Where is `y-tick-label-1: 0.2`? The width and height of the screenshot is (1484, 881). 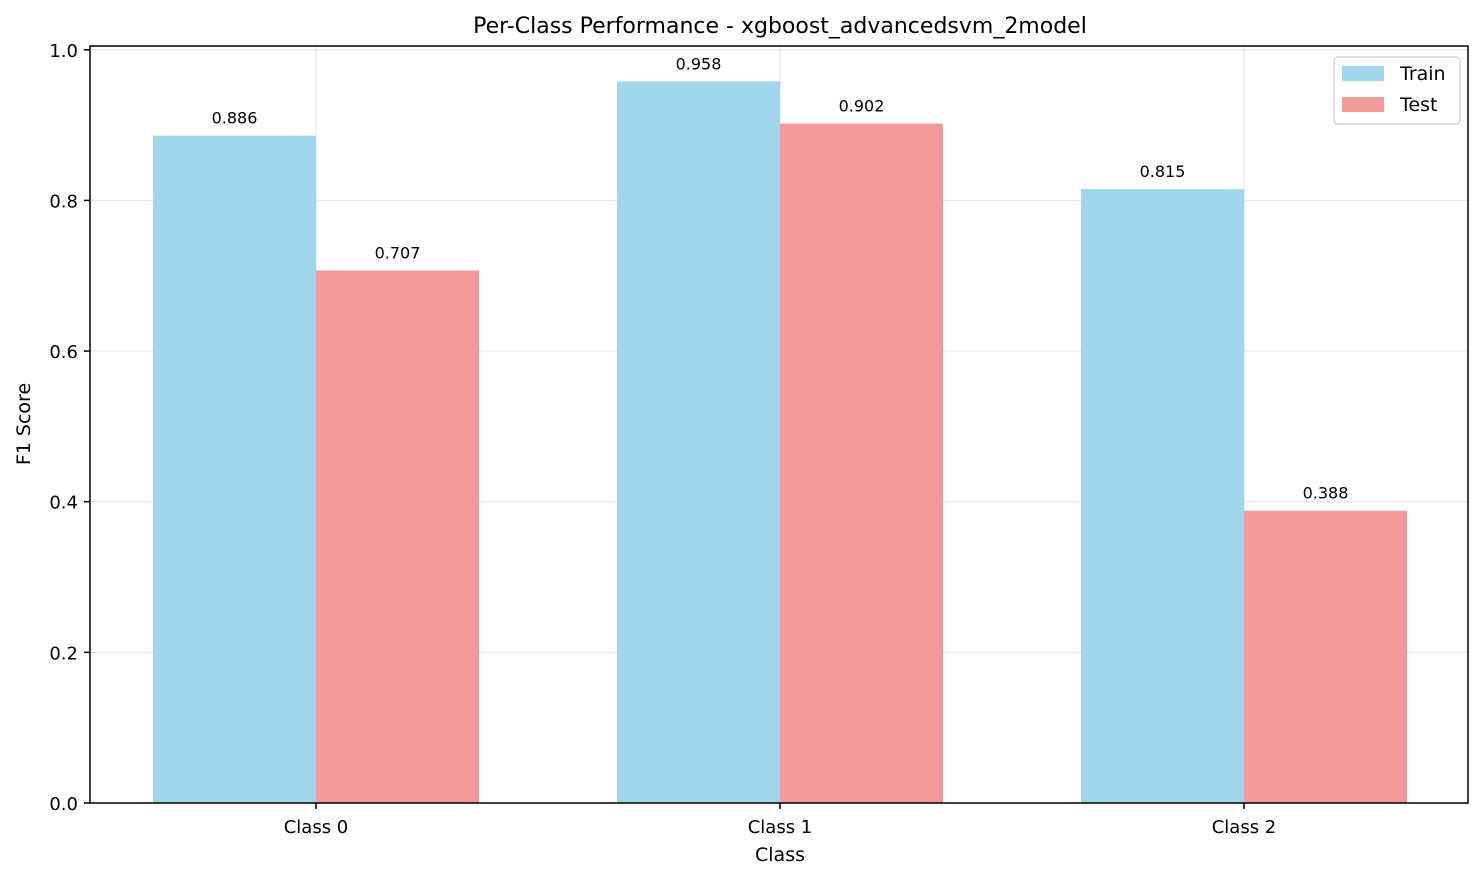 y-tick-label-1: 0.2 is located at coordinates (63, 653).